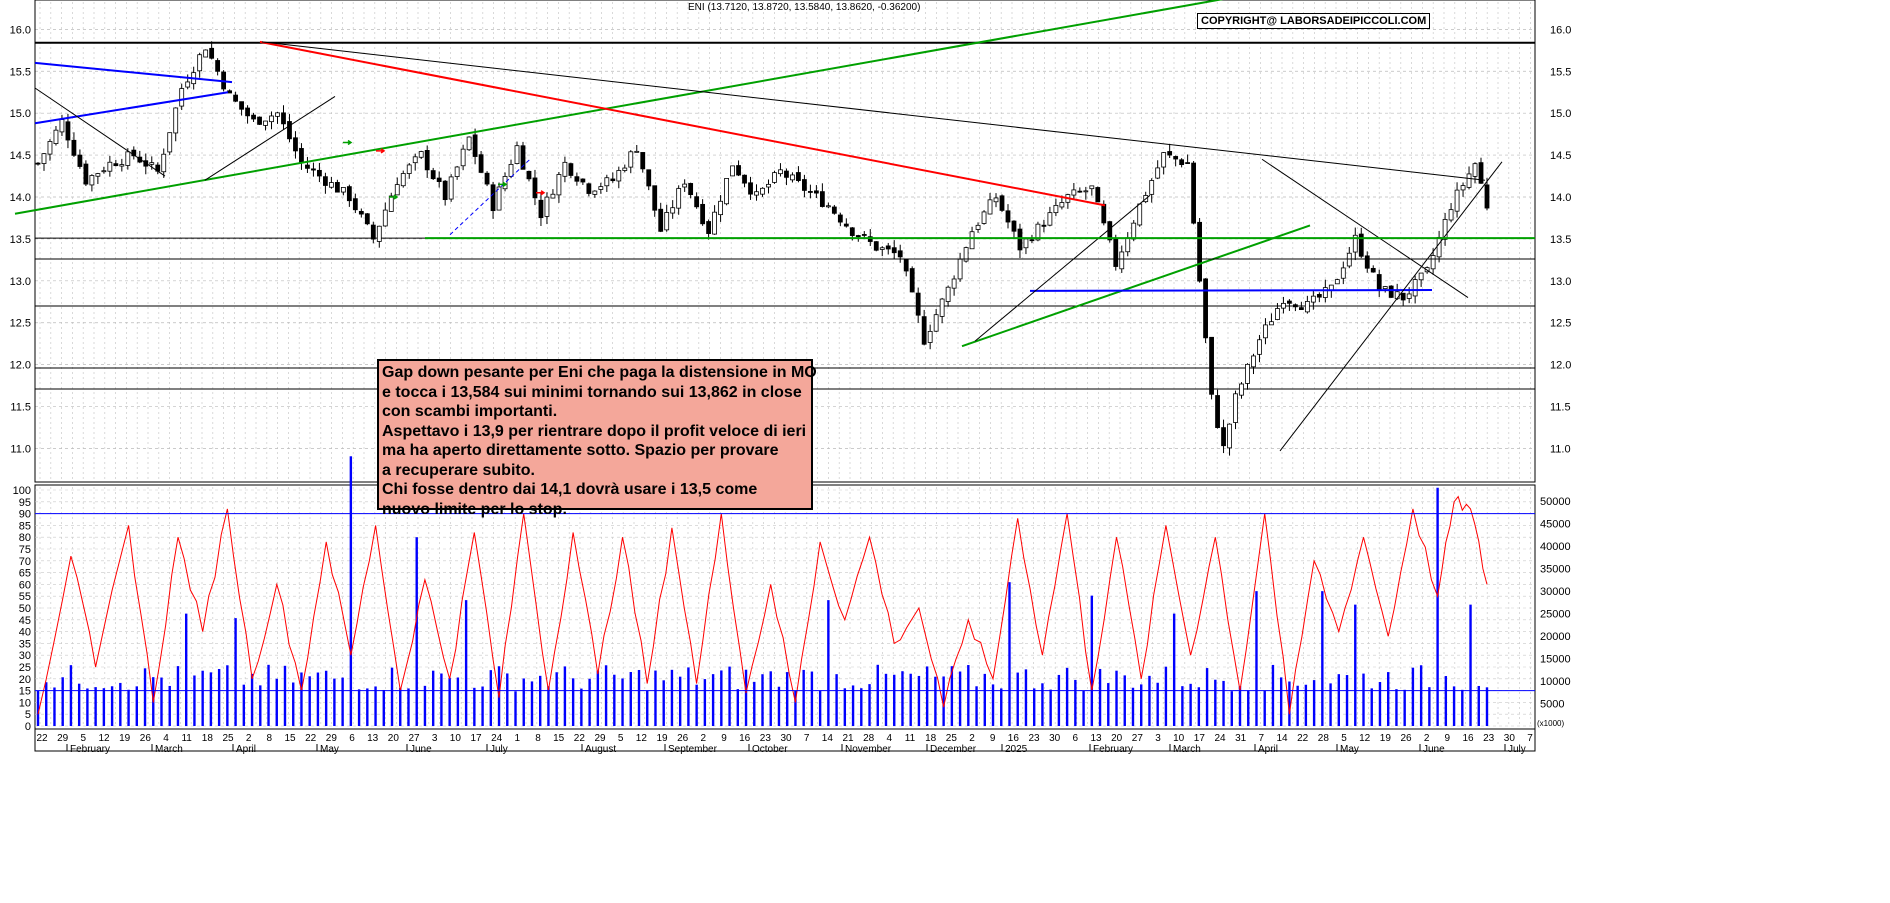 This screenshot has height=903, width=1890. I want to click on x-day-label: 13, so click(1096, 738).